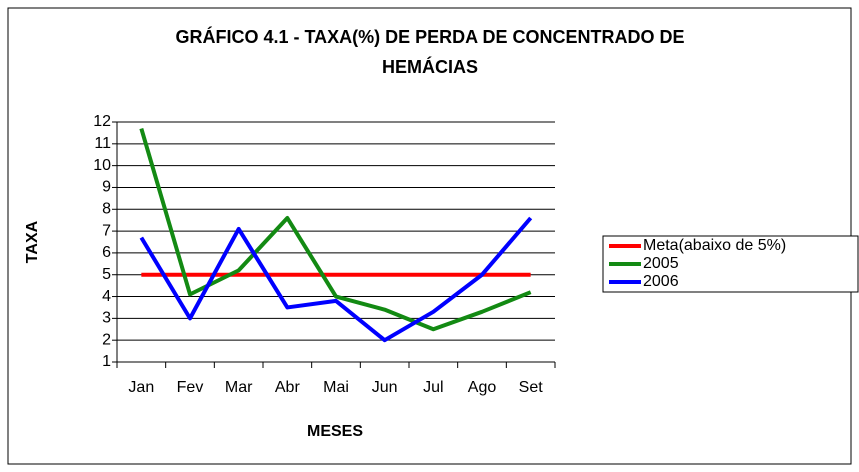 Image resolution: width=859 pixels, height=472 pixels. What do you see at coordinates (106, 339) in the screenshot?
I see `y-tick-label: 2` at bounding box center [106, 339].